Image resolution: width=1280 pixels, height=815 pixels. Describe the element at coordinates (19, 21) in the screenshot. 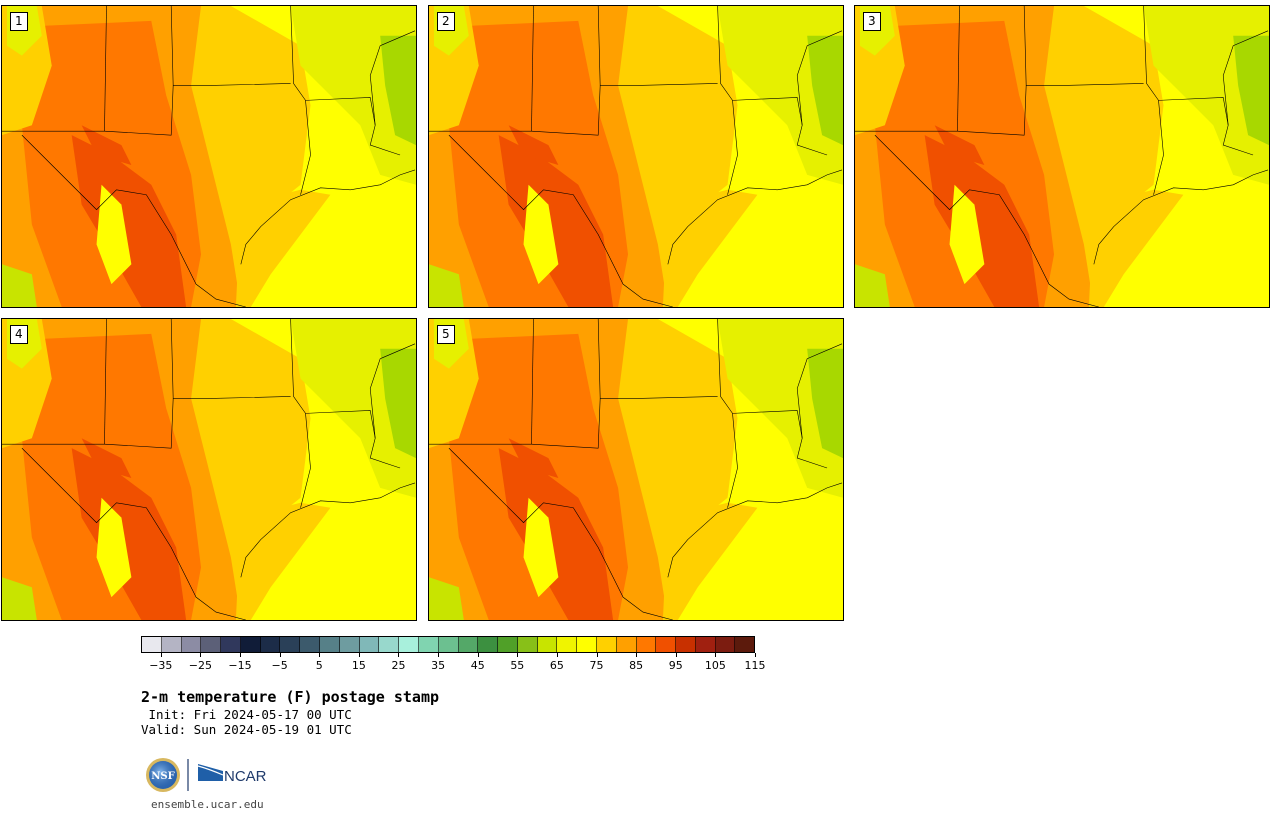

I see `panel-label: 1` at that location.